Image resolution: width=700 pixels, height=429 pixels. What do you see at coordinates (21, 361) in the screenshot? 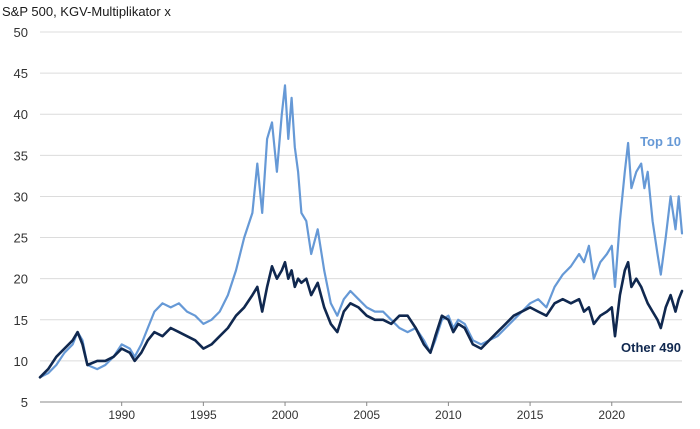
I see `y-tick-label: 10` at bounding box center [21, 361].